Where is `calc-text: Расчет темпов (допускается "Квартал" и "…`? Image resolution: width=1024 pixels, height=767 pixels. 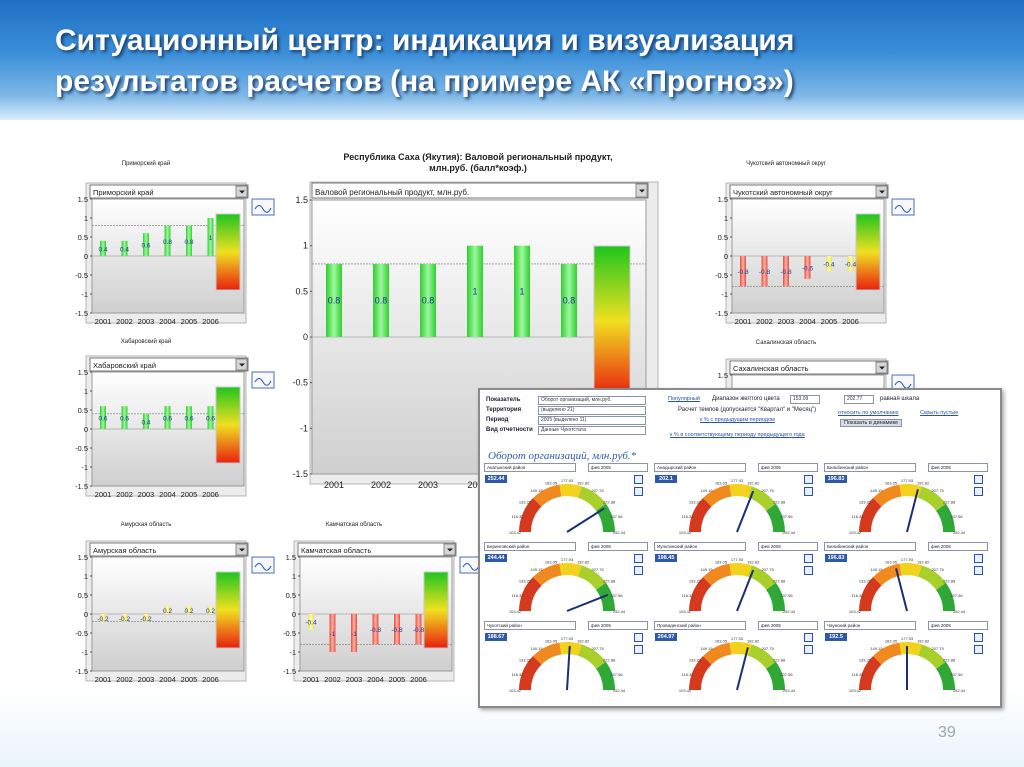 calc-text: Расчет темпов (допускается "Квартал" и "… is located at coordinates (747, 410).